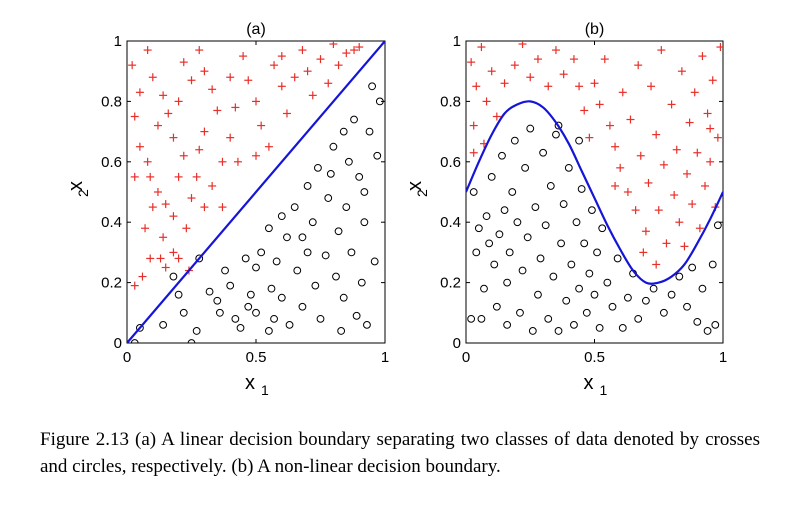  I want to click on y-tick-label: 0.4, so click(111, 222).